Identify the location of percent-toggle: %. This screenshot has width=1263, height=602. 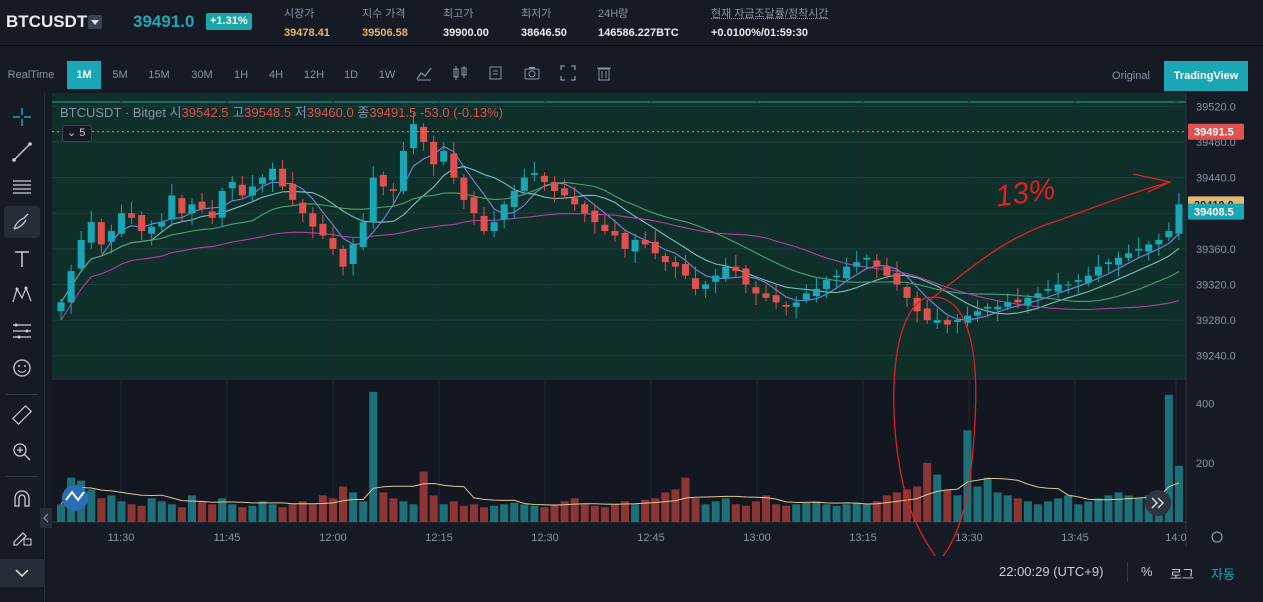
(1147, 571).